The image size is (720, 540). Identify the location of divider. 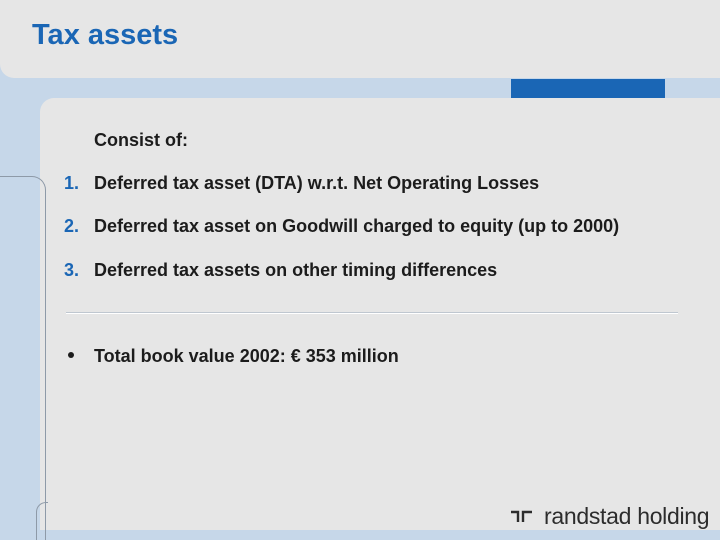
(372, 313).